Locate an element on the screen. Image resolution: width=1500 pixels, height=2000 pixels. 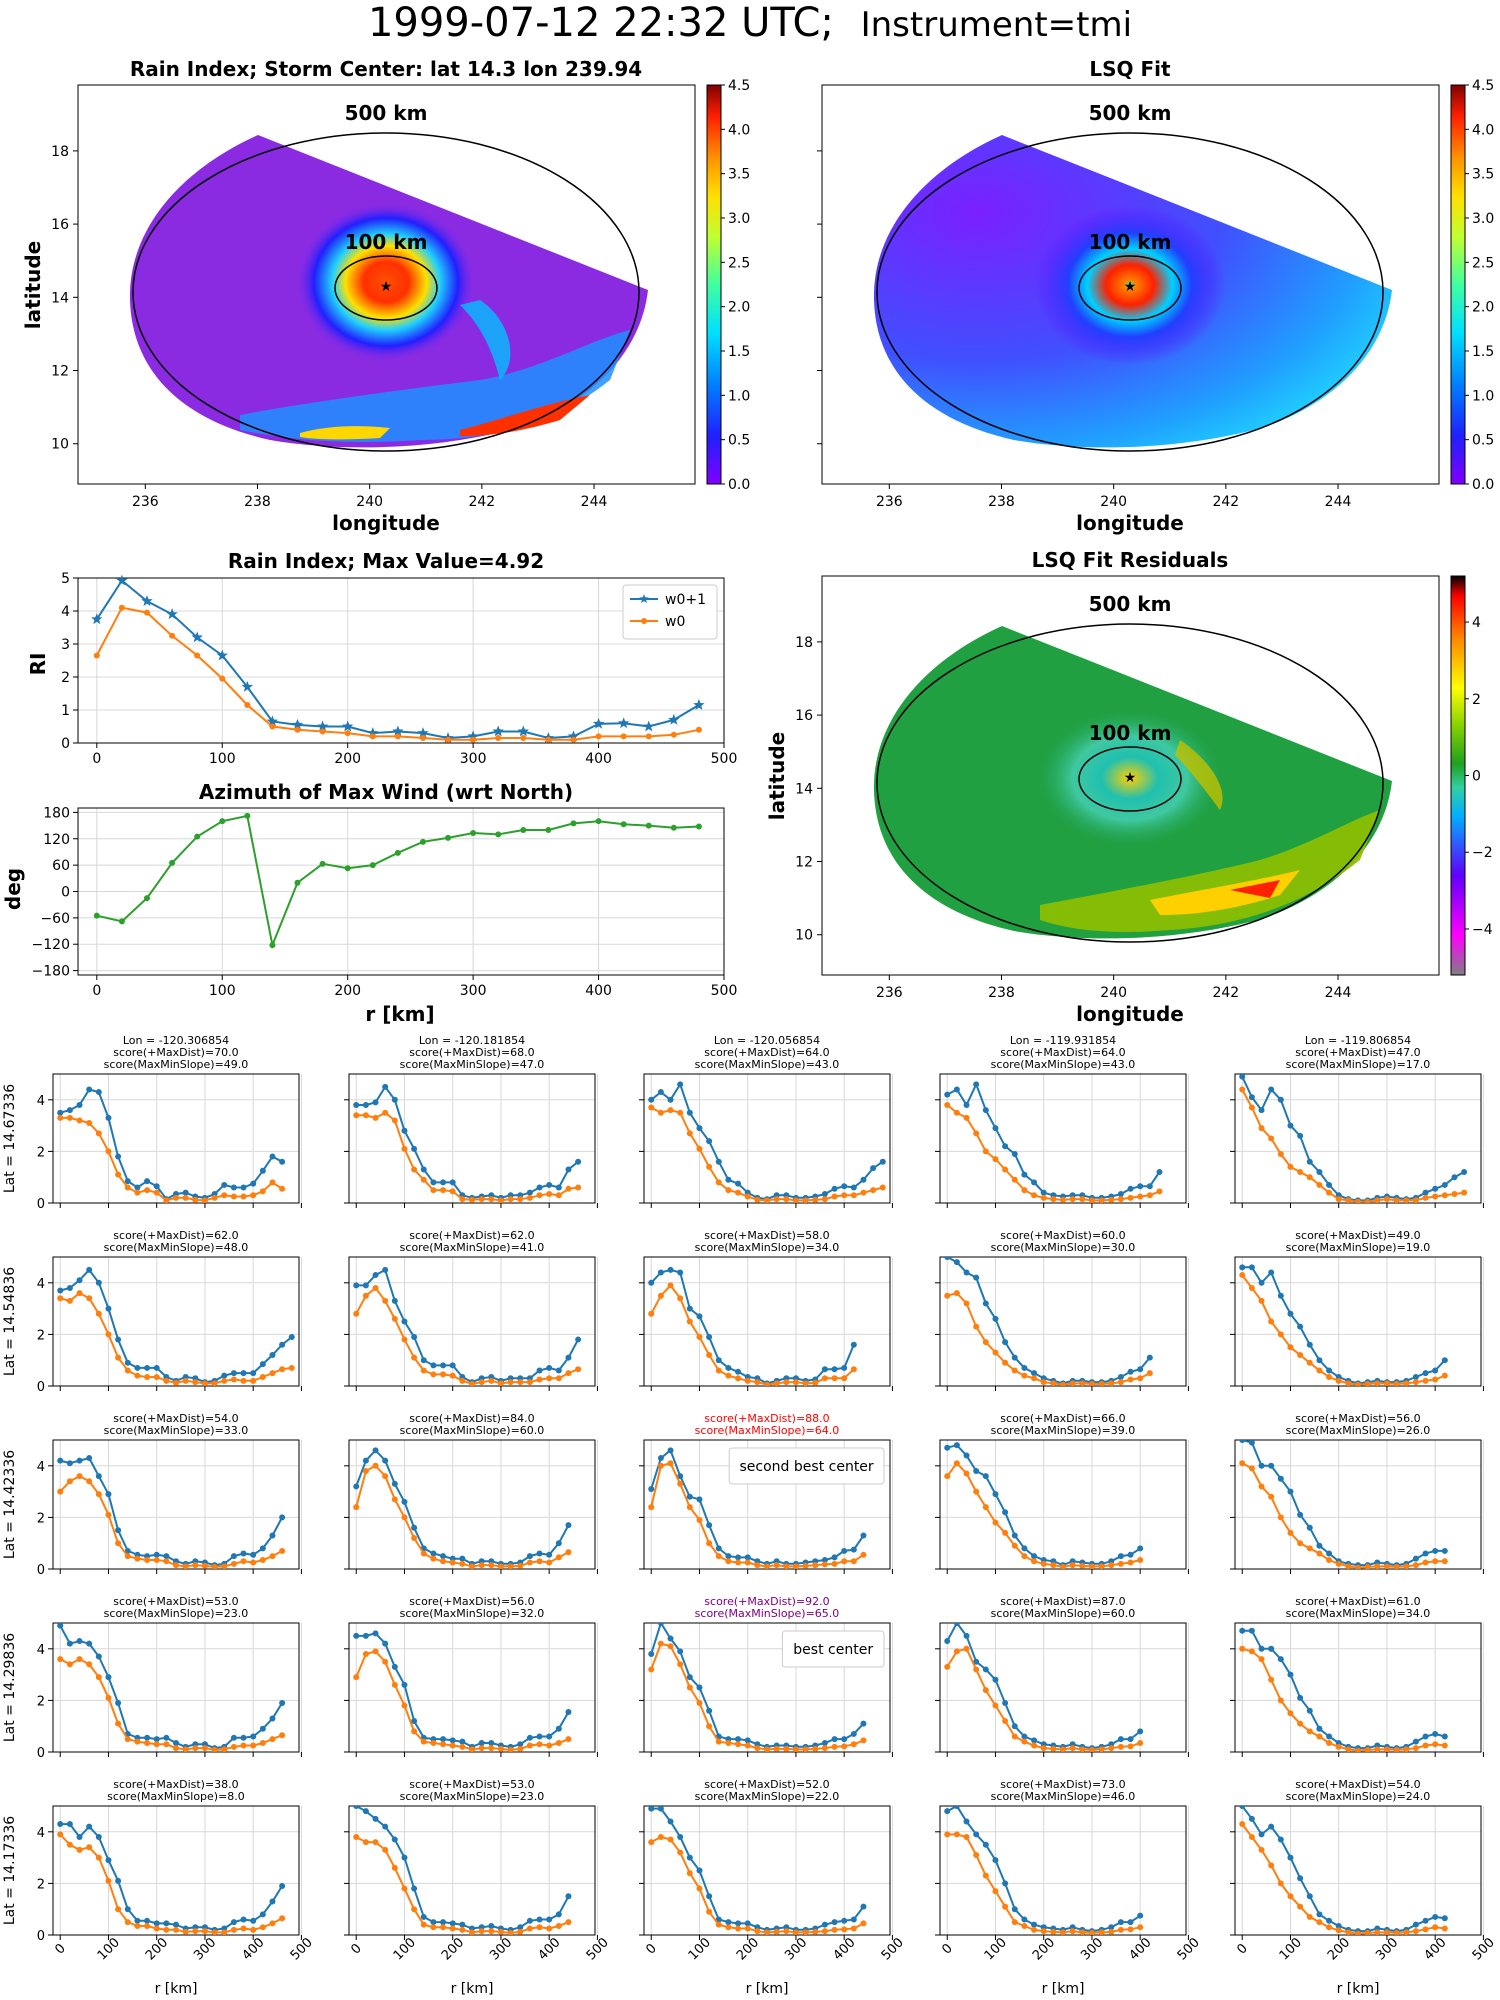
colorbar-tick-label: 1.5 is located at coordinates (1483, 352).